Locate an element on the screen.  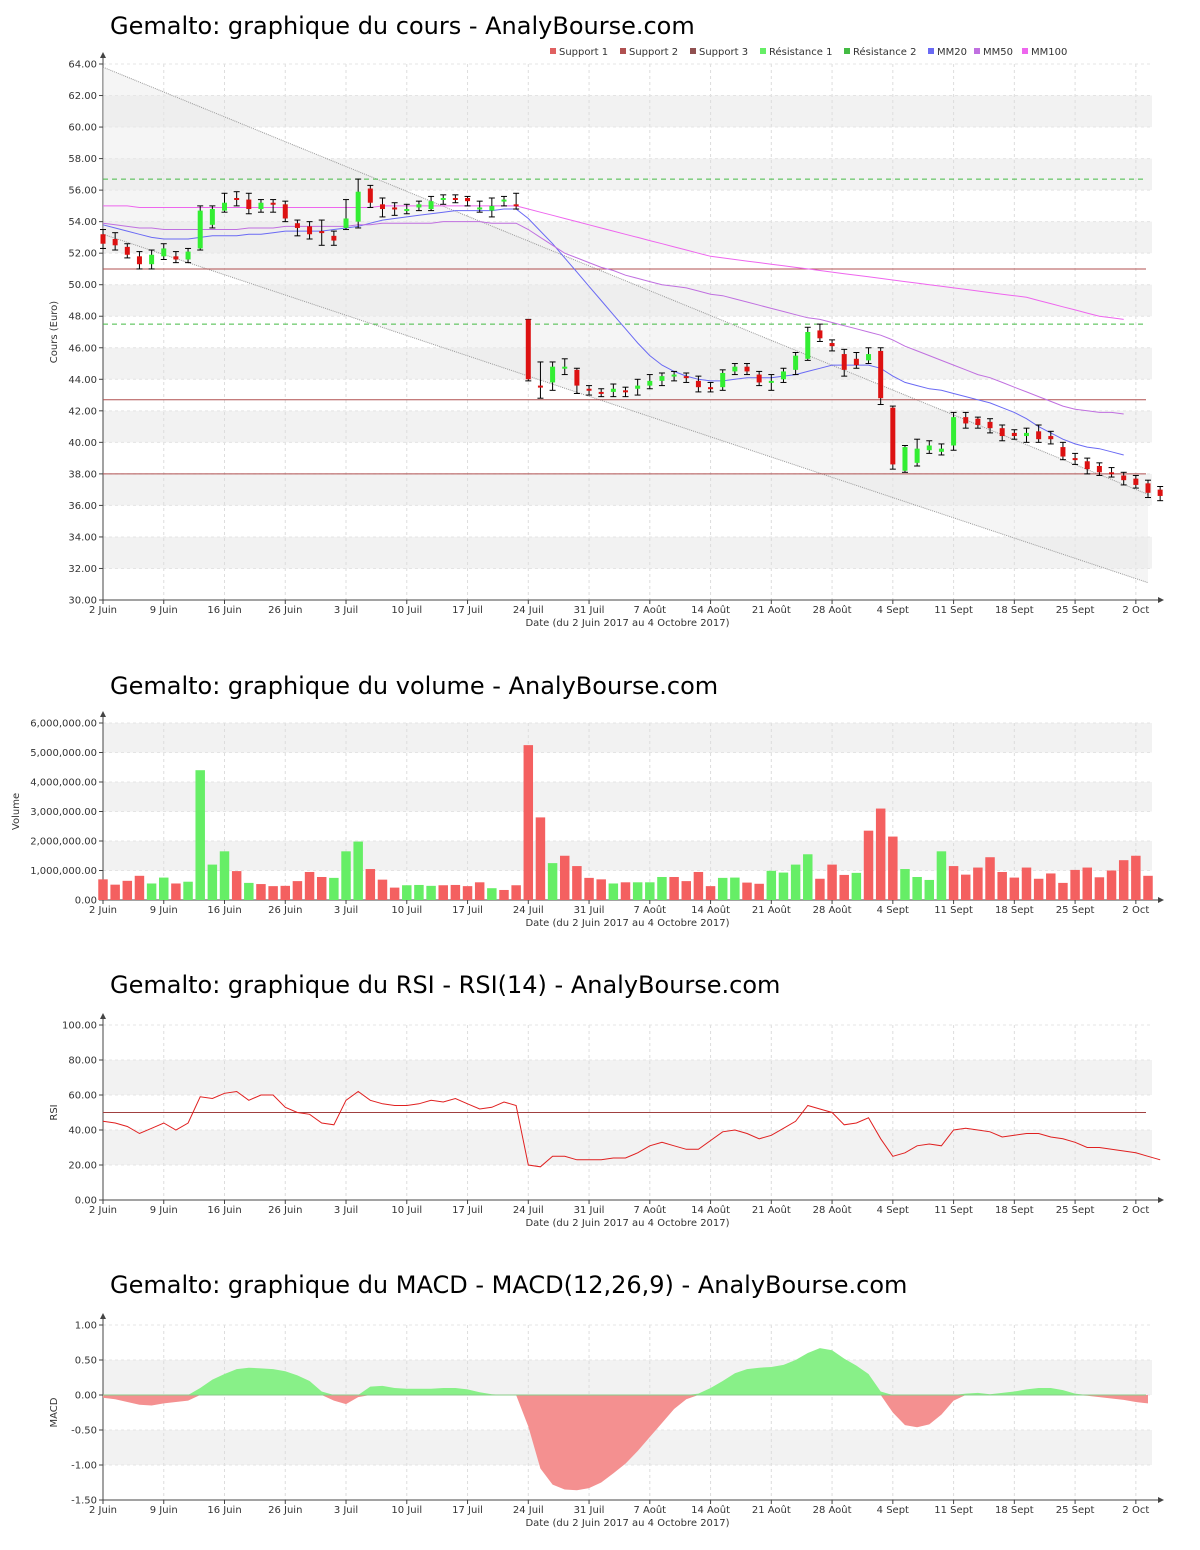
y-tick-label: 1.00 is located at coordinates (86, 1326).